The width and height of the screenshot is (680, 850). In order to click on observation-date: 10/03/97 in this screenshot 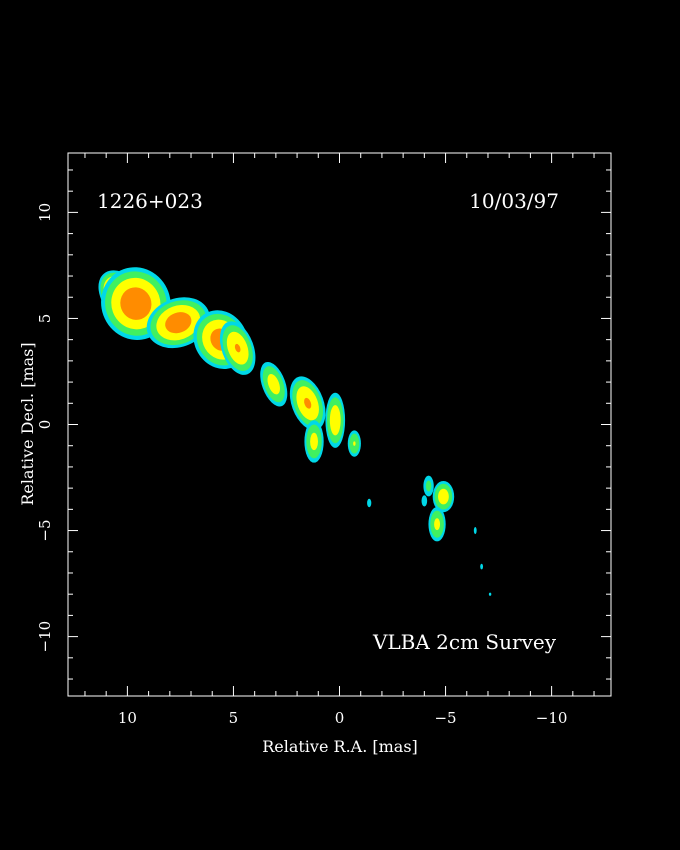, I will do `click(514, 201)`.